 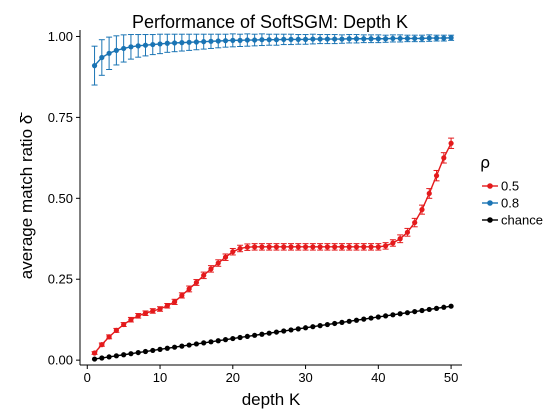 I want to click on legend-item-chance: chance, so click(x=512, y=220).